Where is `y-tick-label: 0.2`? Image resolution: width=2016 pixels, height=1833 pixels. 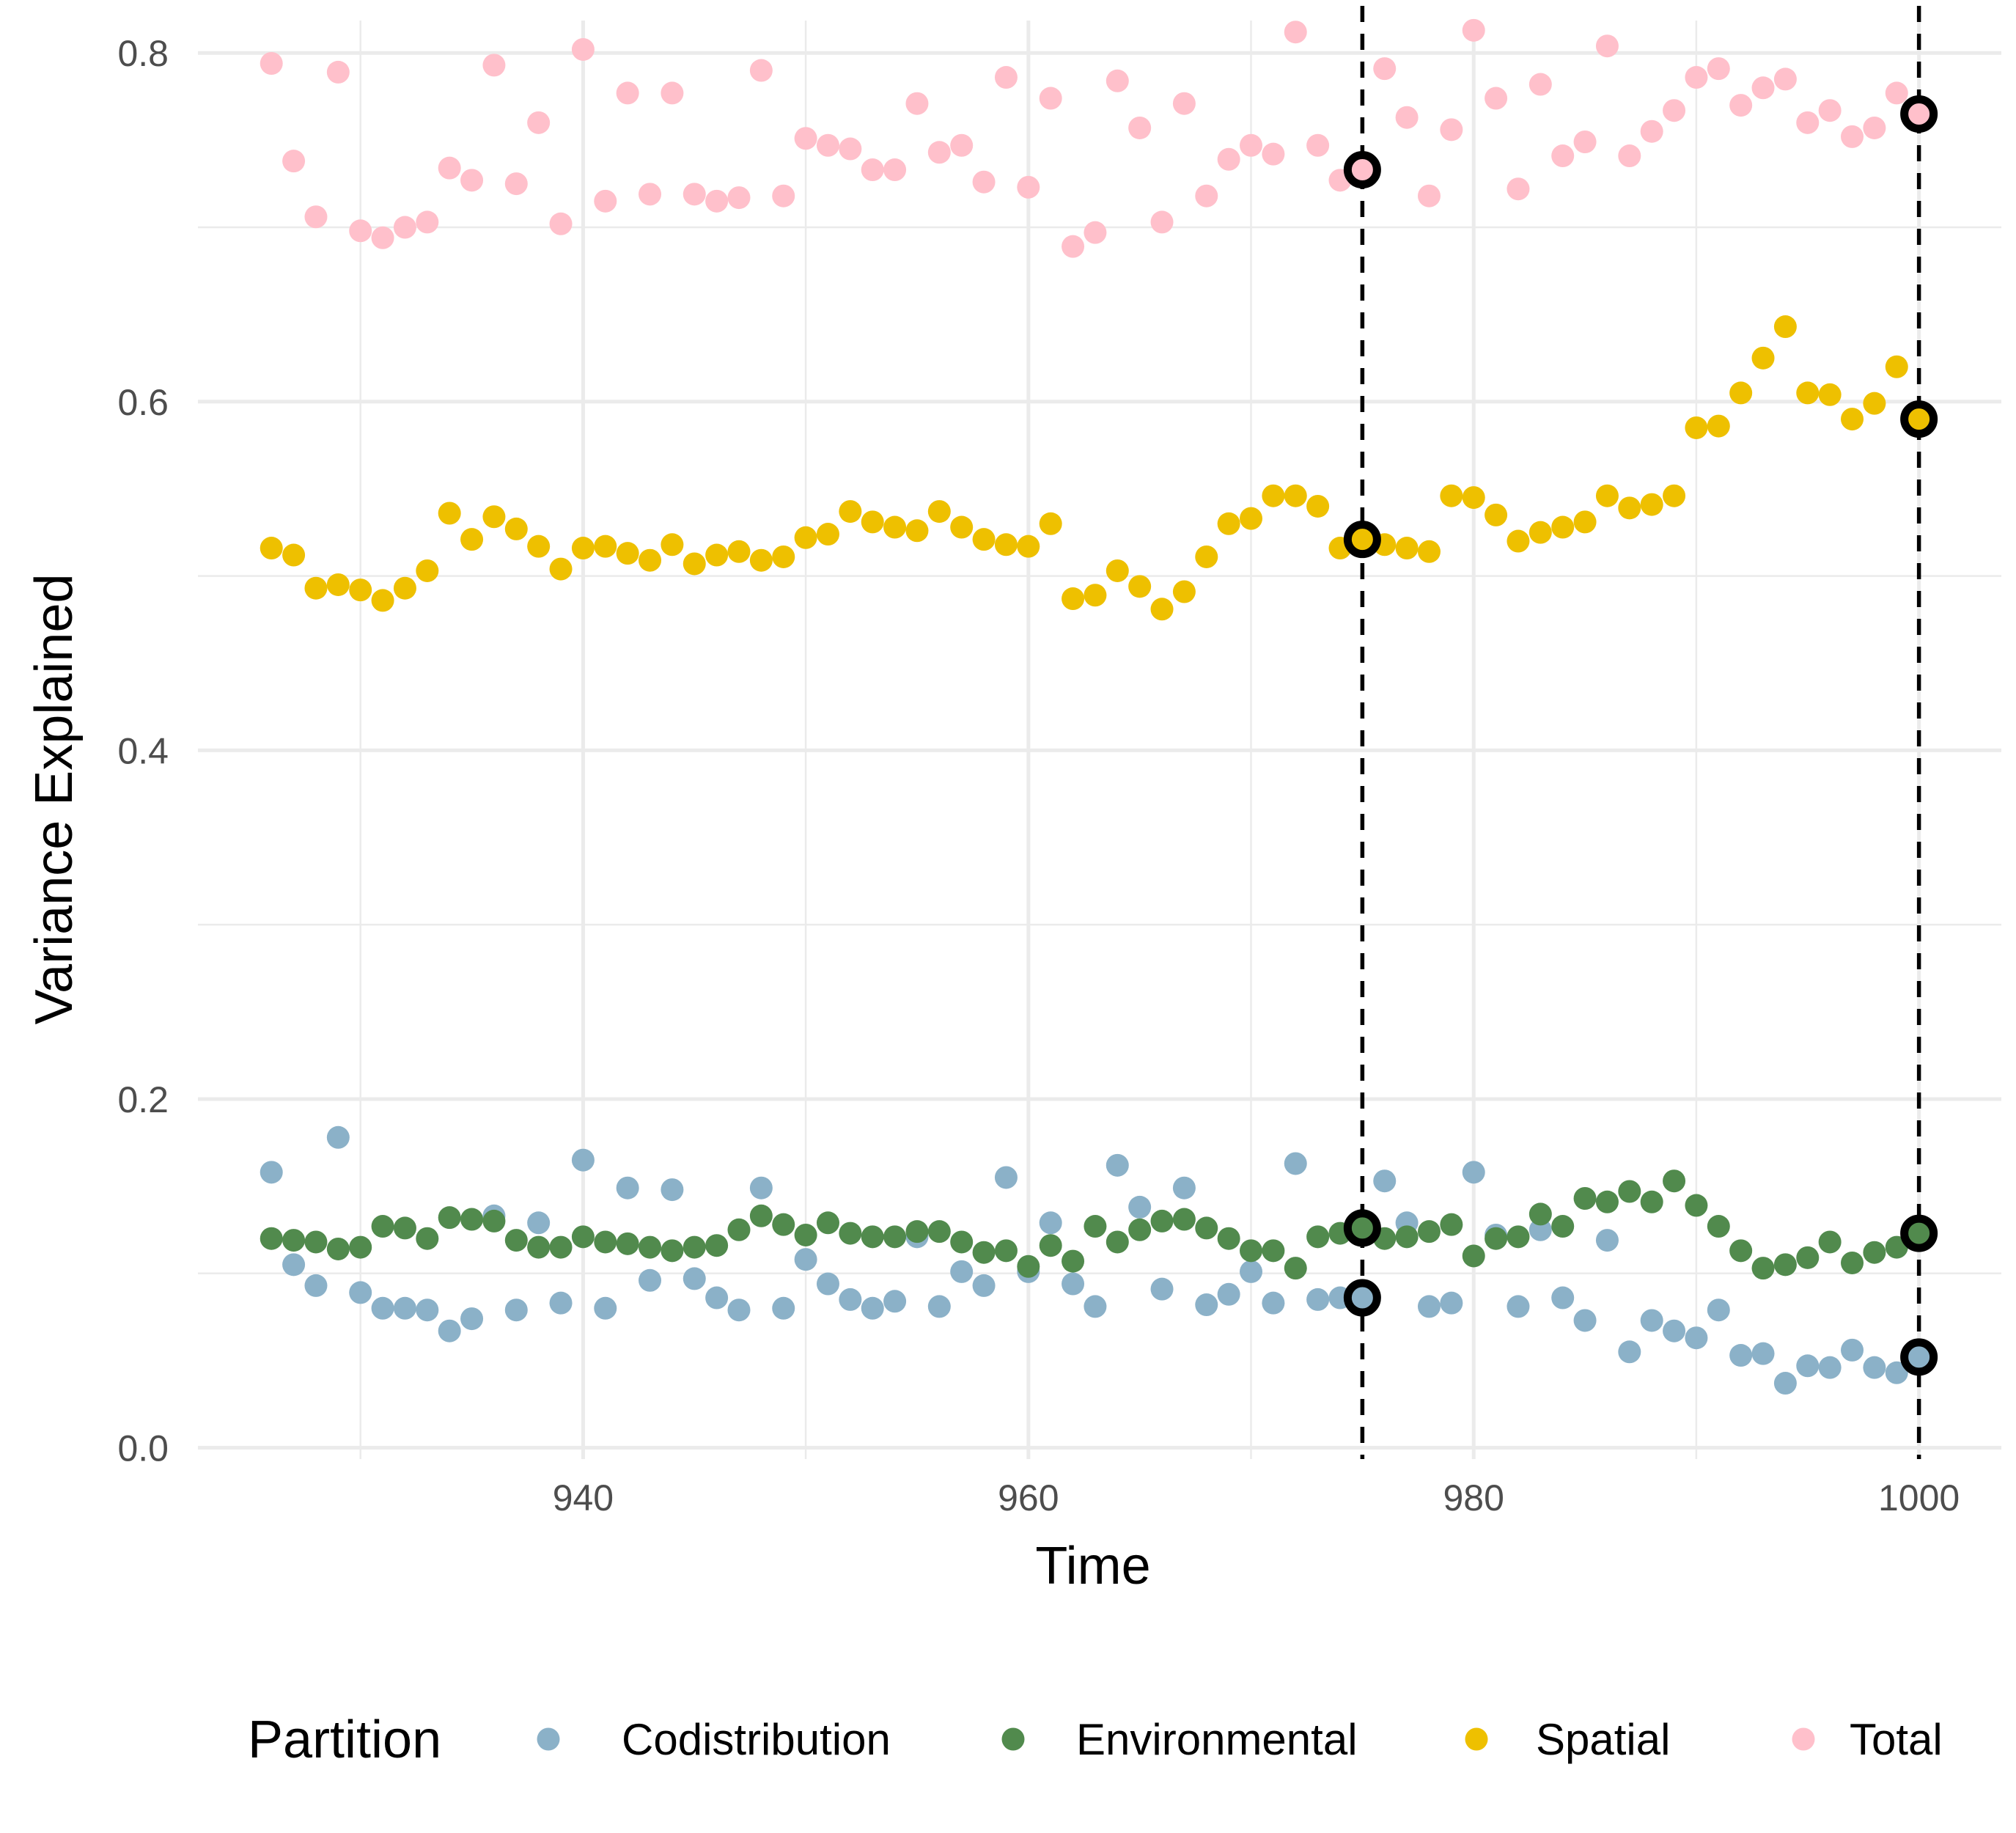
y-tick-label: 0.2 is located at coordinates (143, 1099).